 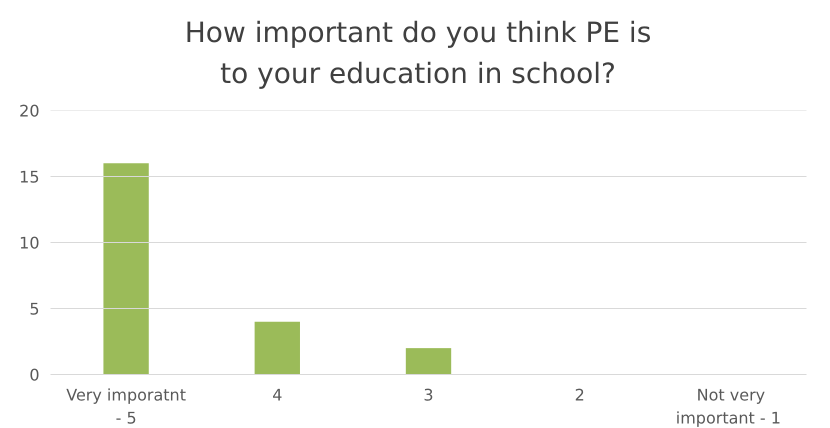 I want to click on y-tick-label: 5, so click(x=34, y=309).